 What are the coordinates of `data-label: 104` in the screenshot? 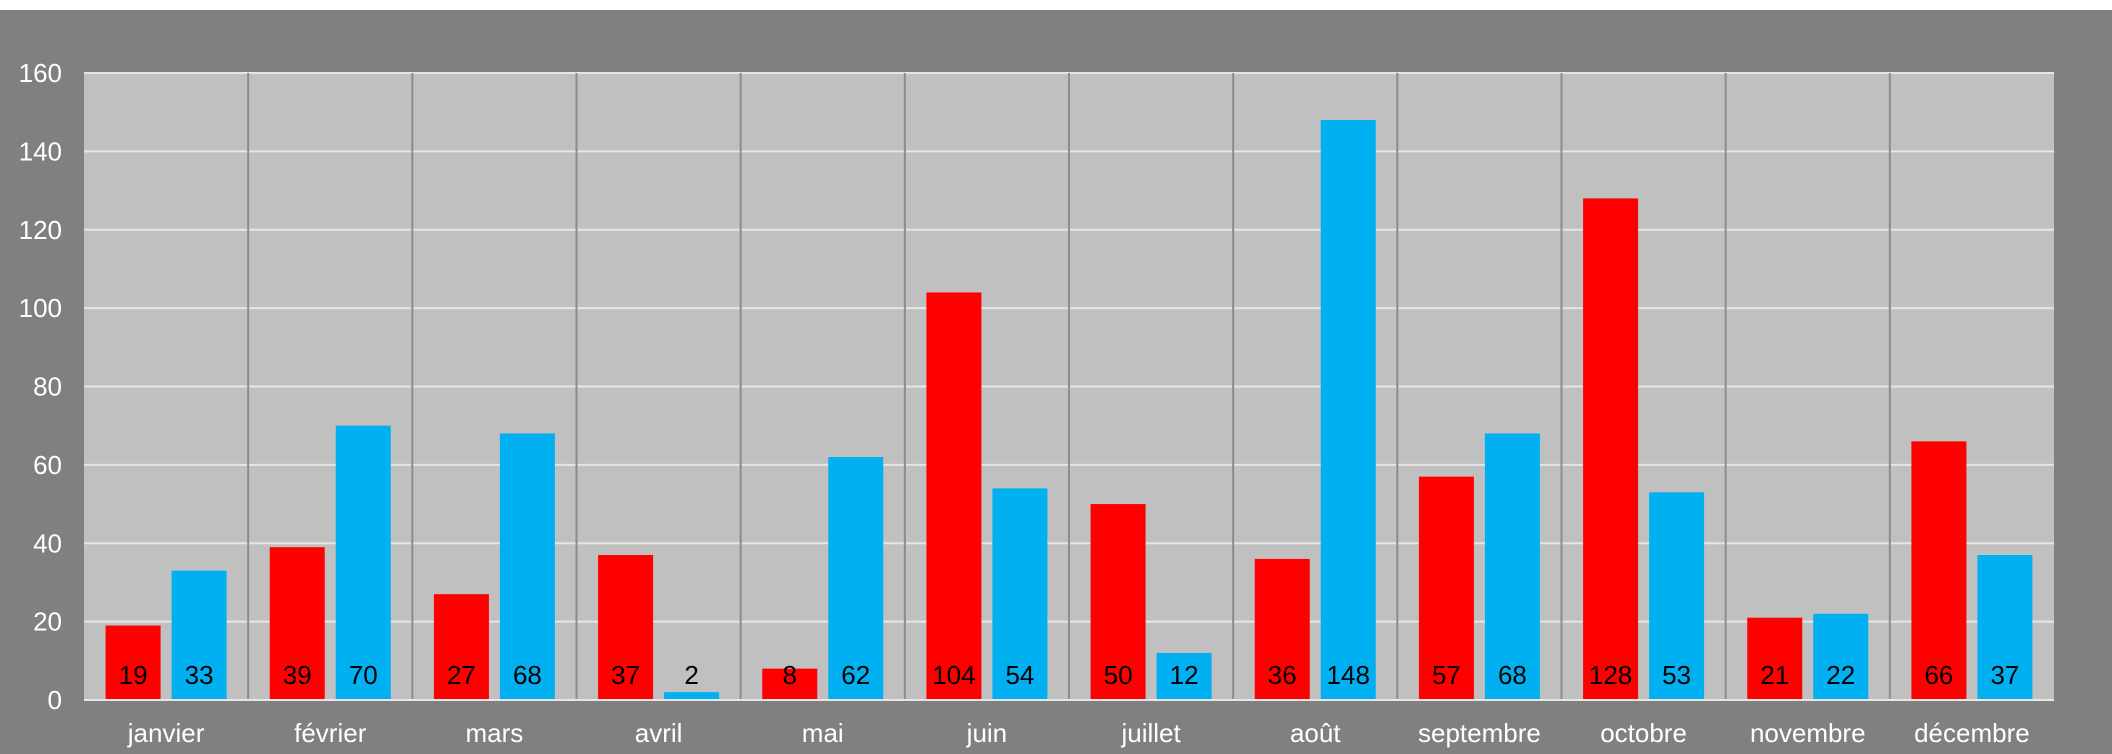 It's located at (953, 675).